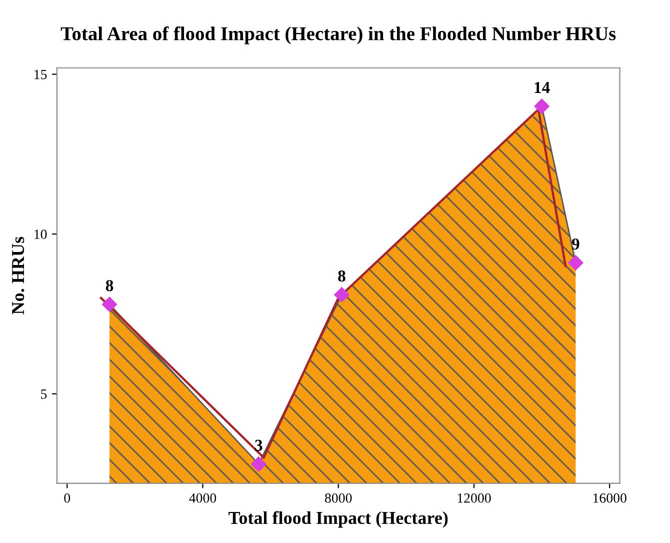  I want to click on chart-title: Total Area of flood Impact (Hectare) in the Flooded Number HRUs, so click(338, 35).